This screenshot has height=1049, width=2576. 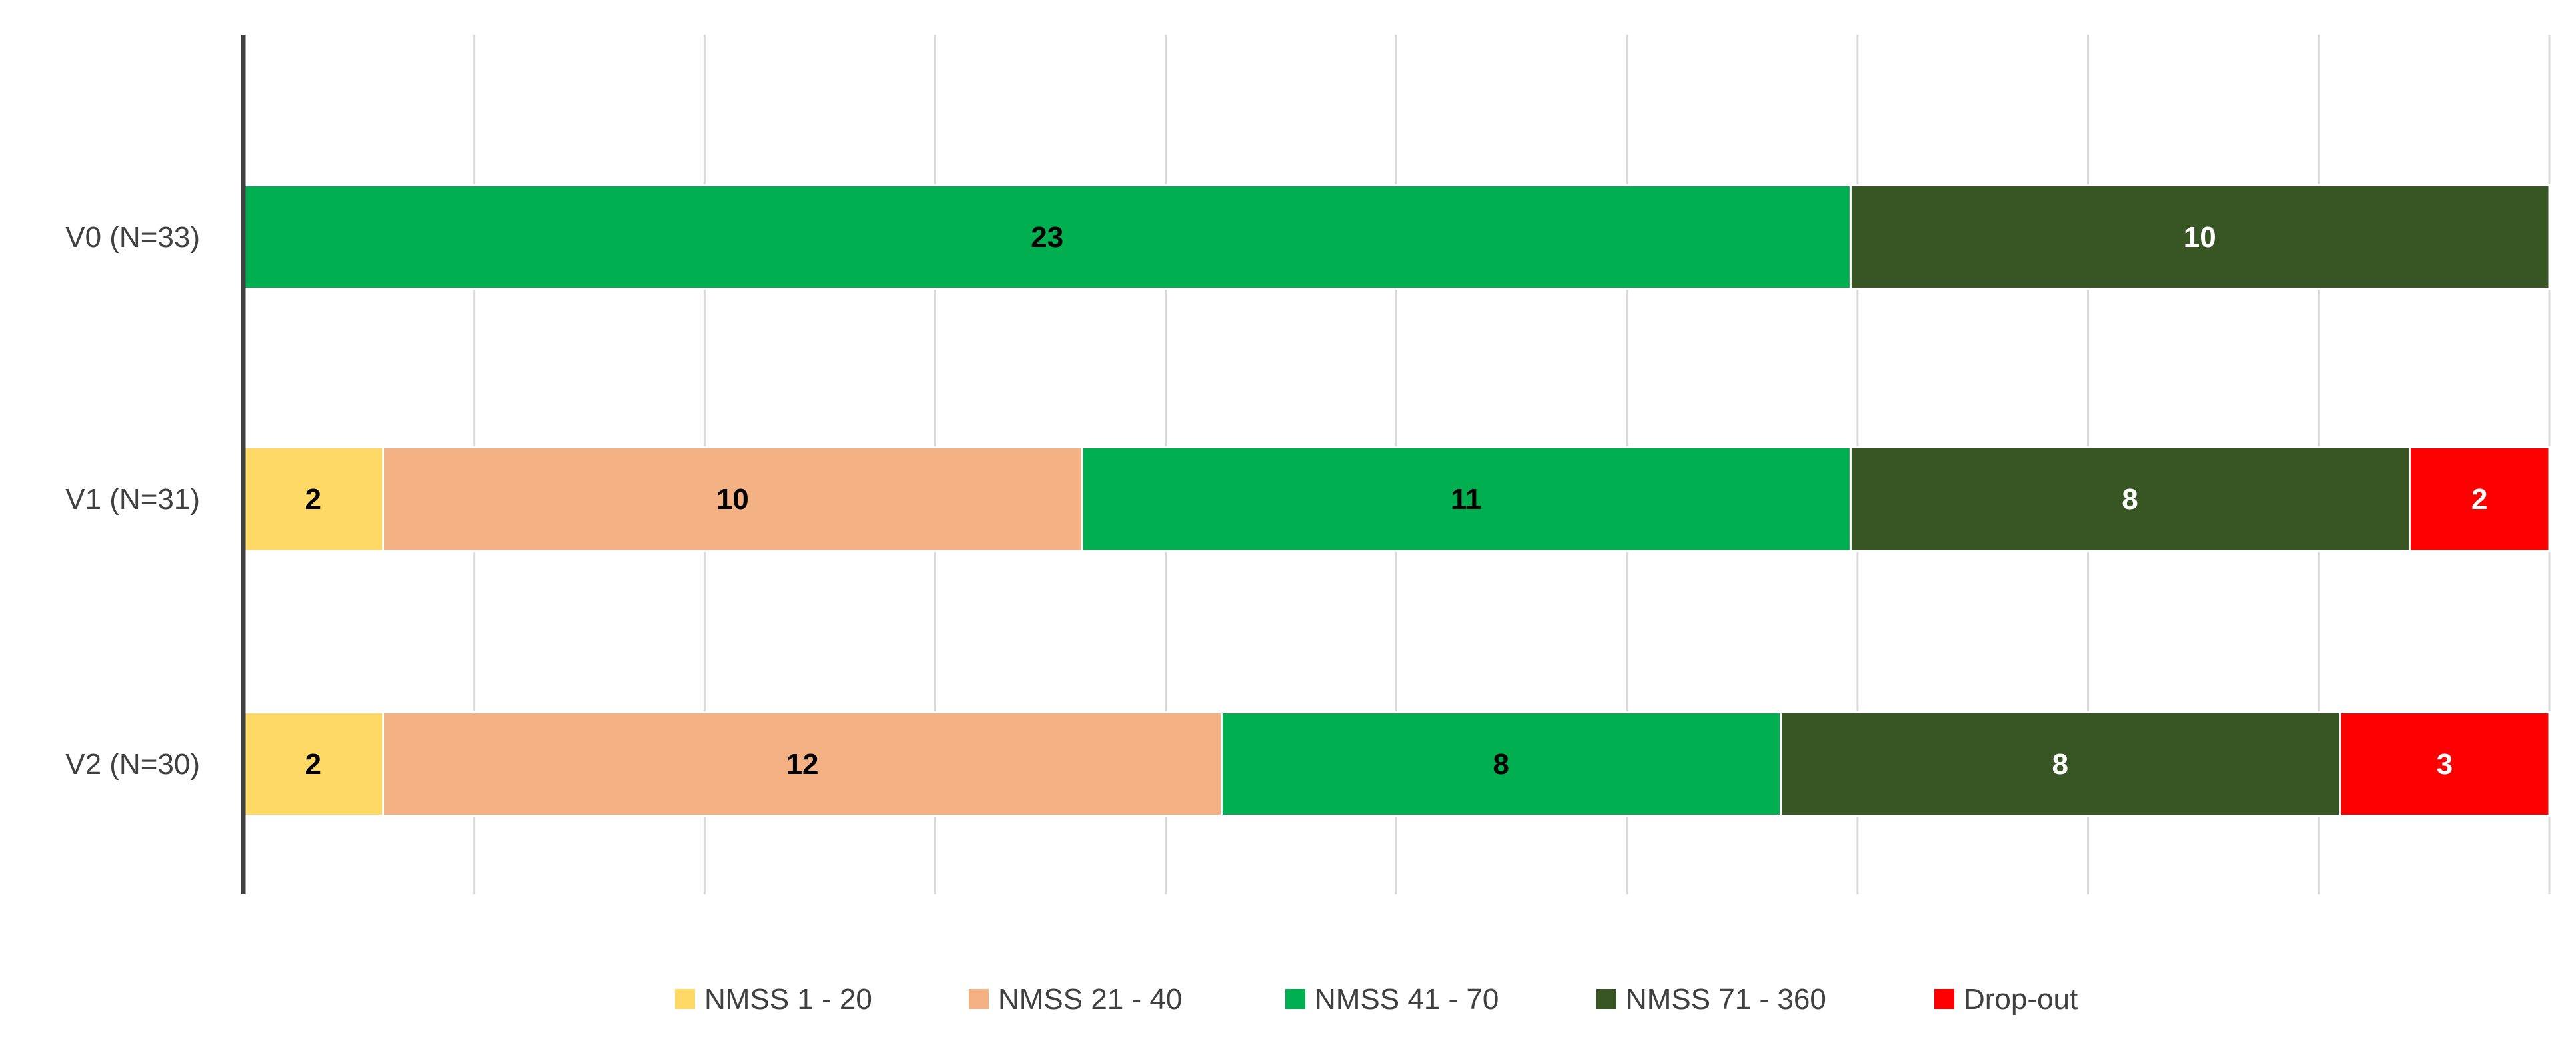 I want to click on legend-label: Drop-out, so click(x=2021, y=999).